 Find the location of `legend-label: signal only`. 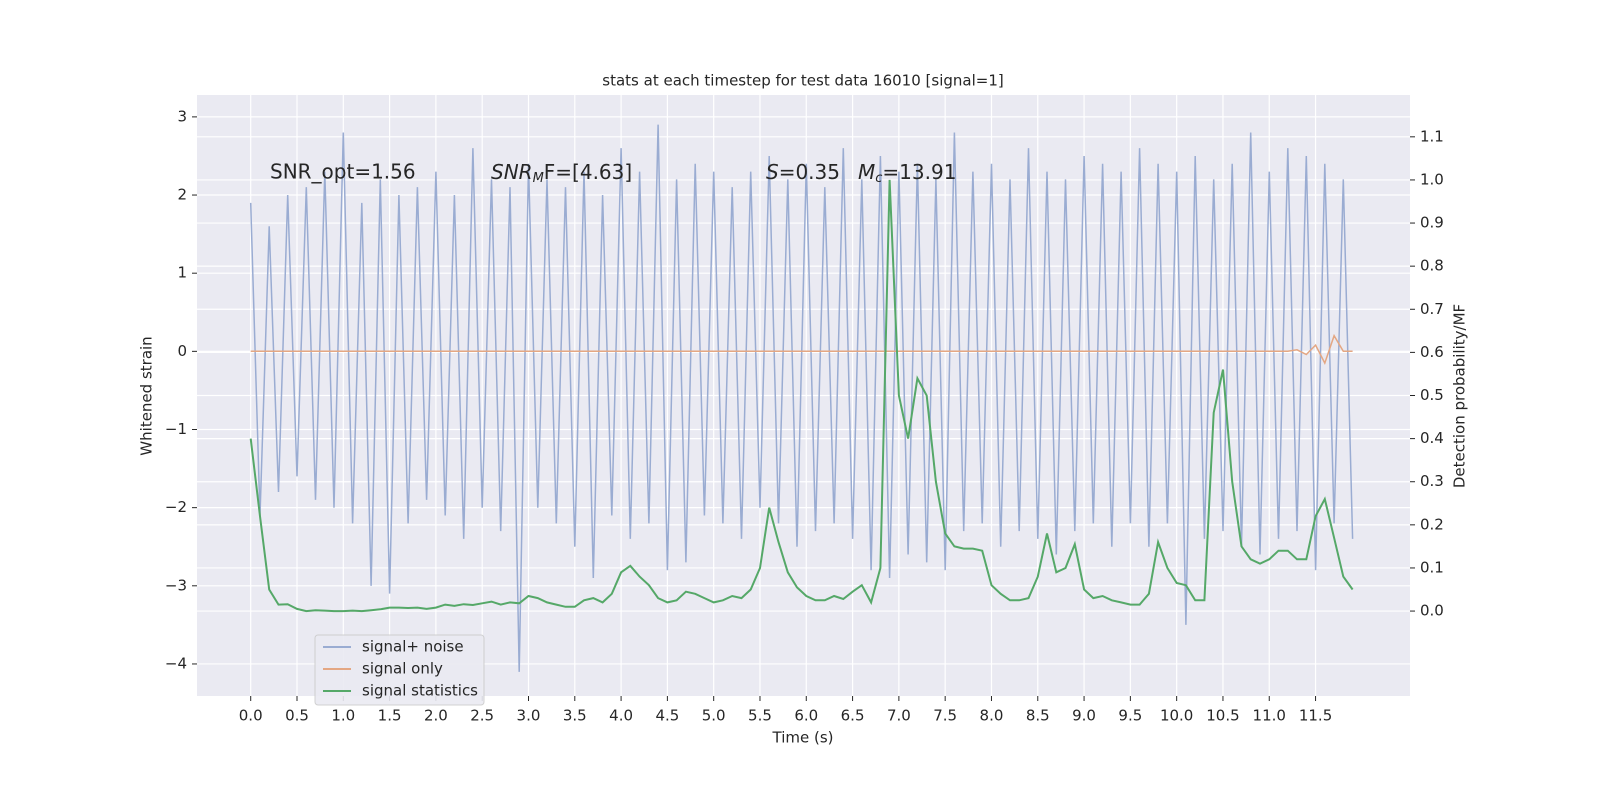

legend-label: signal only is located at coordinates (402, 669).